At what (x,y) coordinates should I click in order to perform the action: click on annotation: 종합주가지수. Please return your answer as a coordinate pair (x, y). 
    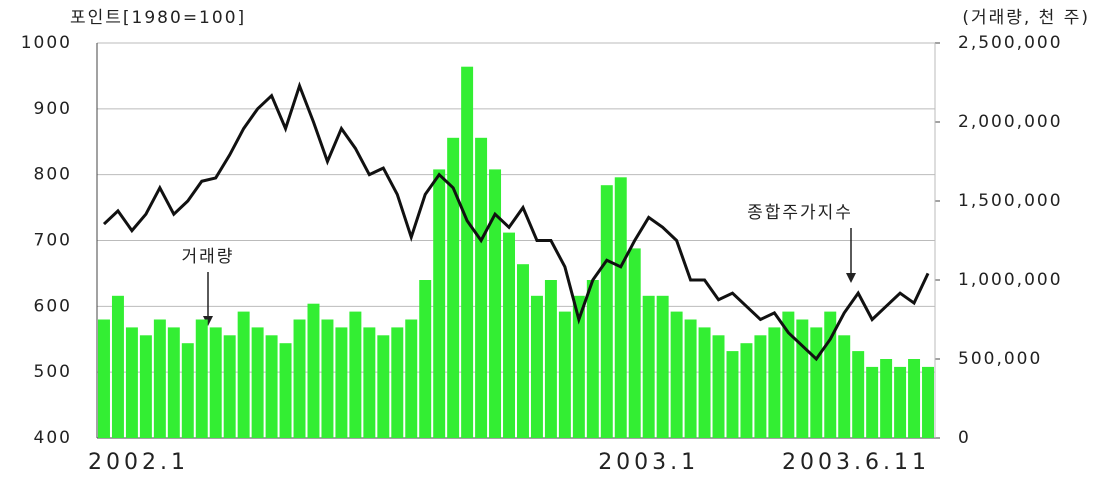
    Looking at the image, I should click on (800, 213).